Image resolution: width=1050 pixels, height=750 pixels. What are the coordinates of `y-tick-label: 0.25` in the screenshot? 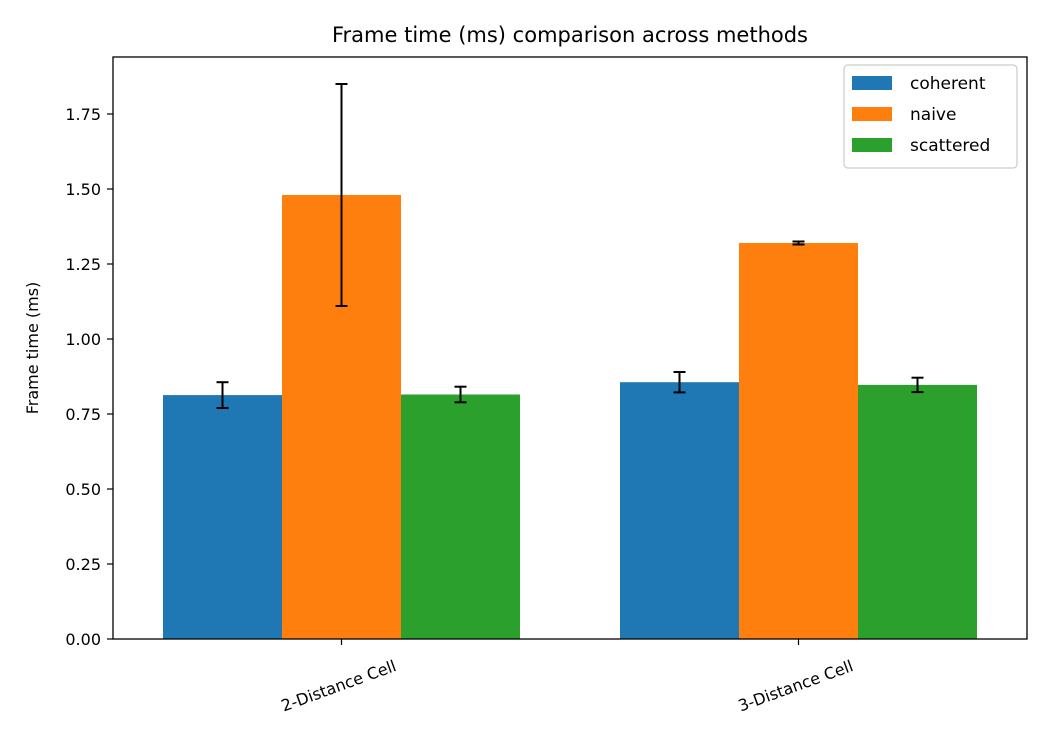 It's located at (83, 564).